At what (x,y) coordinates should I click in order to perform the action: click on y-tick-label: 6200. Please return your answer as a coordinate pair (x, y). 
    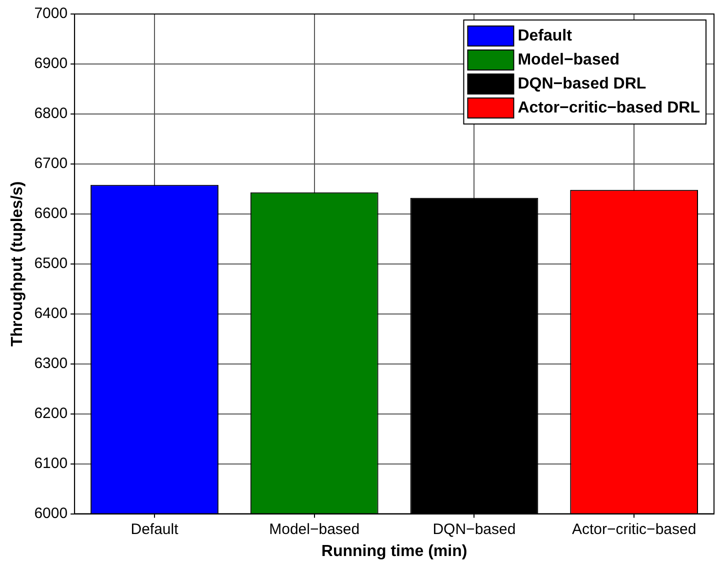
    Looking at the image, I should click on (51, 413).